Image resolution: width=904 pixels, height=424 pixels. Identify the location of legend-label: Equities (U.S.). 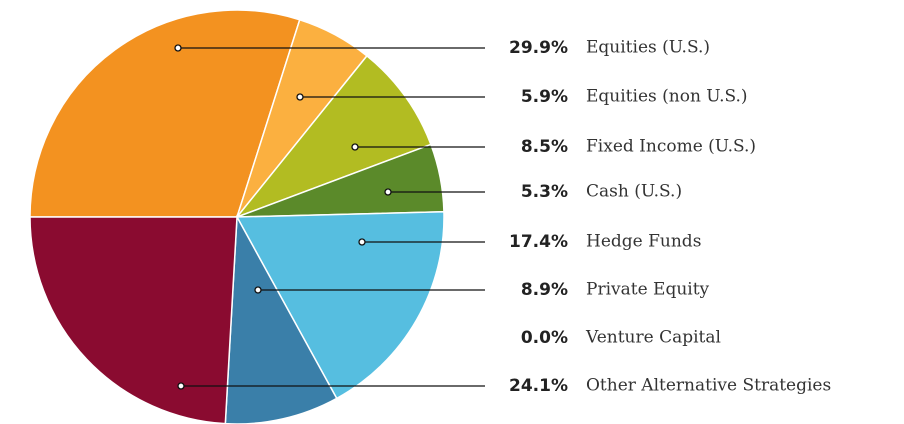
(648, 48).